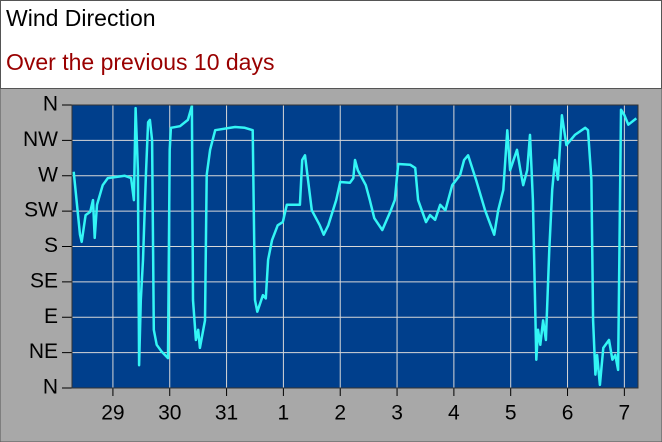  I want to click on x-tick-label: 30, so click(169, 413).